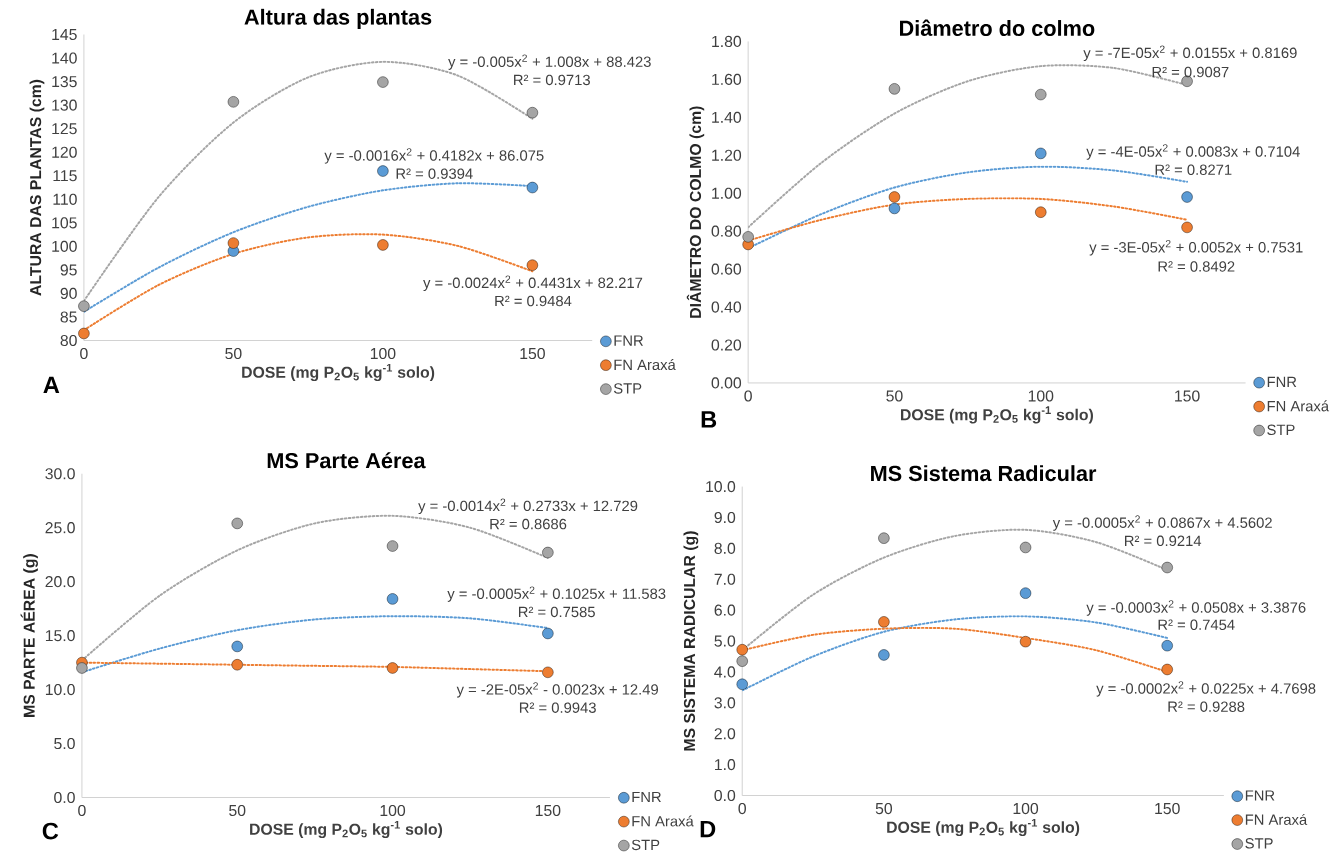  Describe the element at coordinates (65, 199) in the screenshot. I see `y-tick-label: 110` at that location.